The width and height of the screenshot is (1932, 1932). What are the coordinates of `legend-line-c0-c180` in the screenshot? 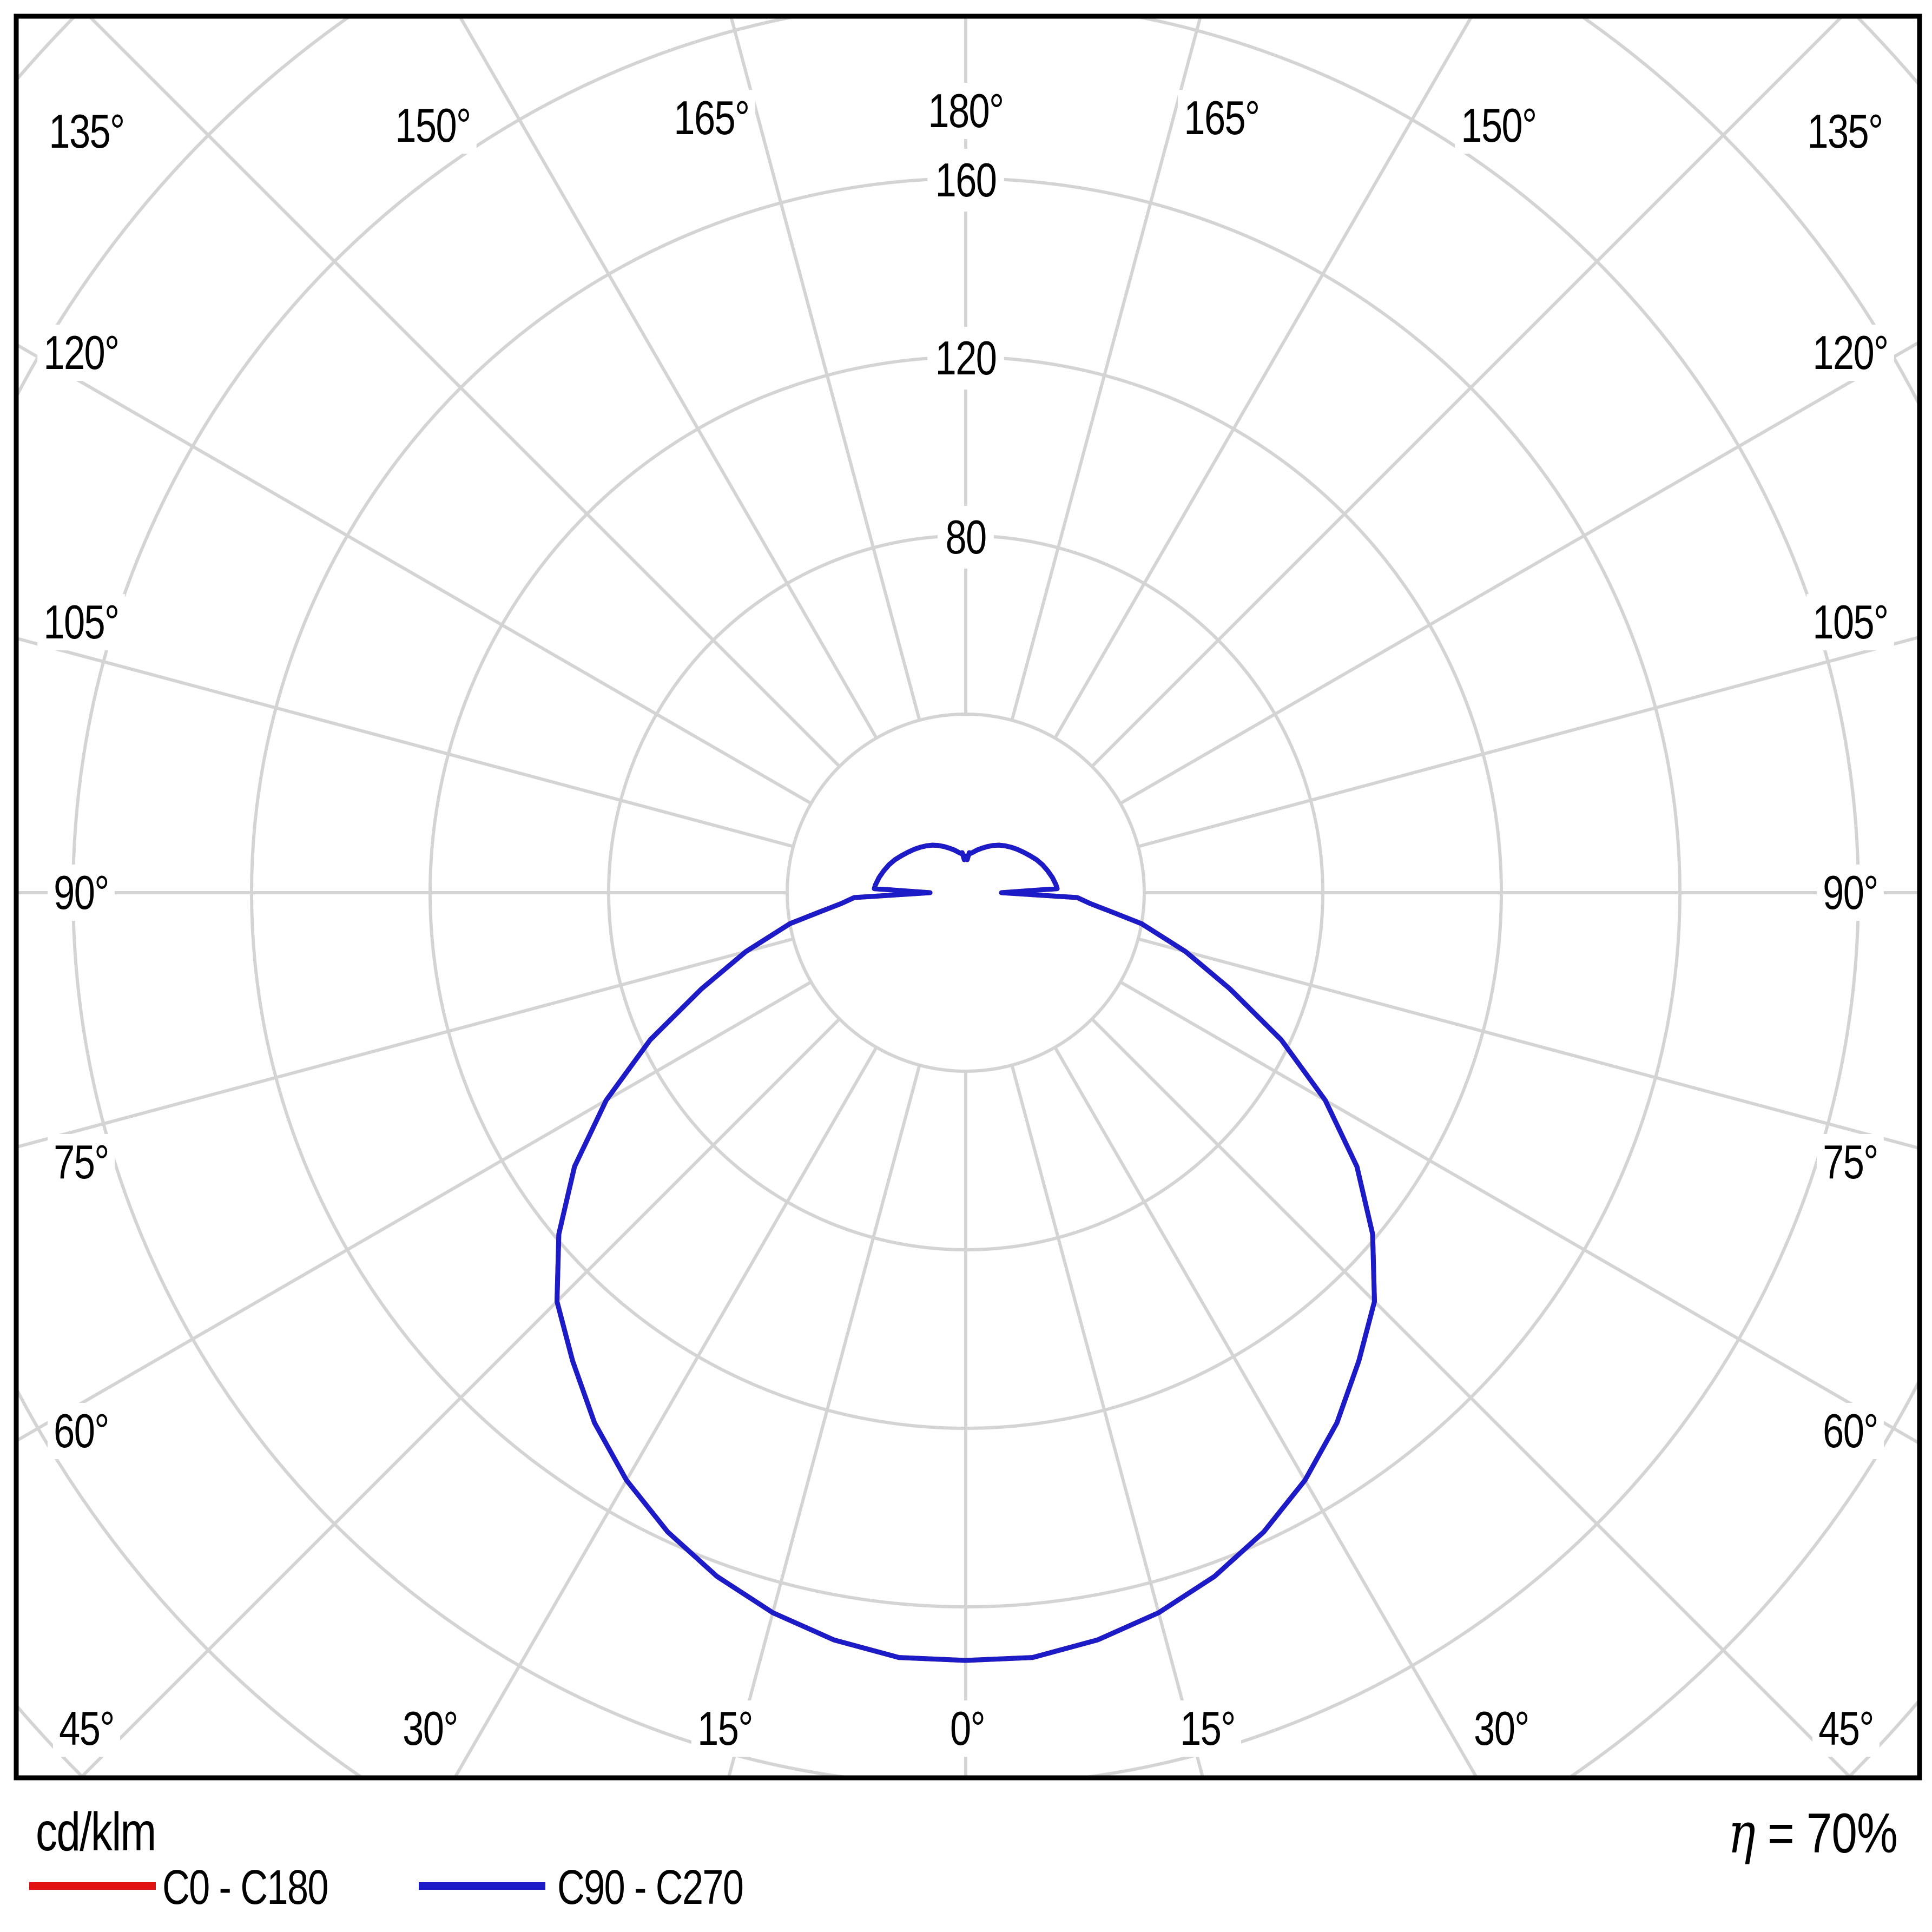 It's located at (92, 1886).